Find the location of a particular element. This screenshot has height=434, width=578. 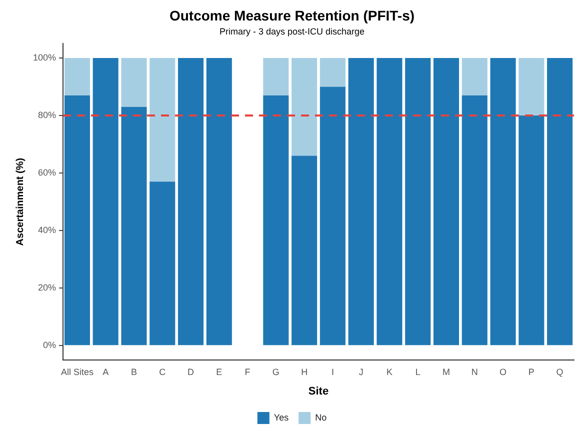

x-tick-label: B is located at coordinates (133, 371).